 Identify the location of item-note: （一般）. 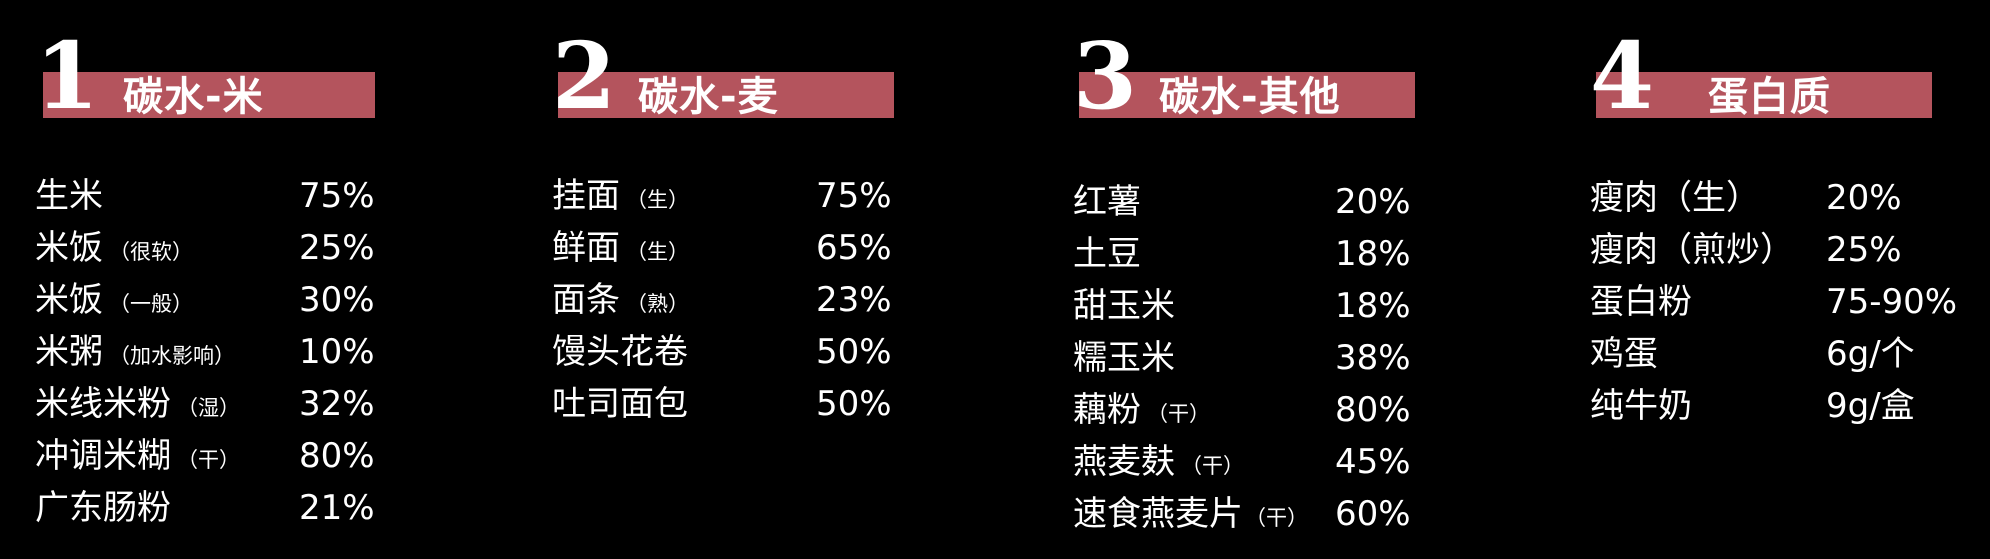
(151, 304).